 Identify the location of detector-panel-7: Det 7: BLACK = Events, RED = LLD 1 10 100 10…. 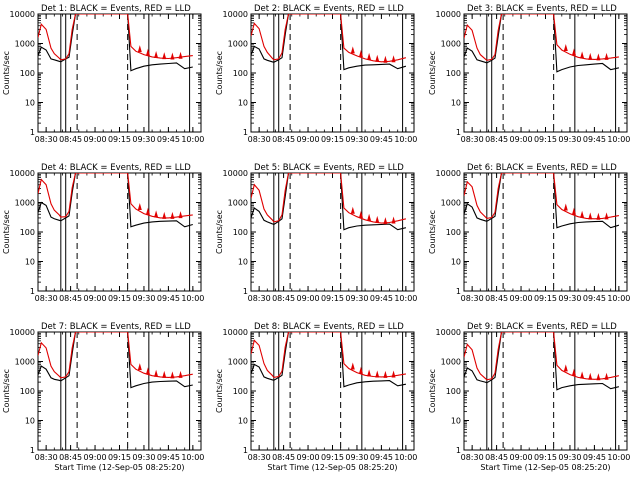
(103, 397).